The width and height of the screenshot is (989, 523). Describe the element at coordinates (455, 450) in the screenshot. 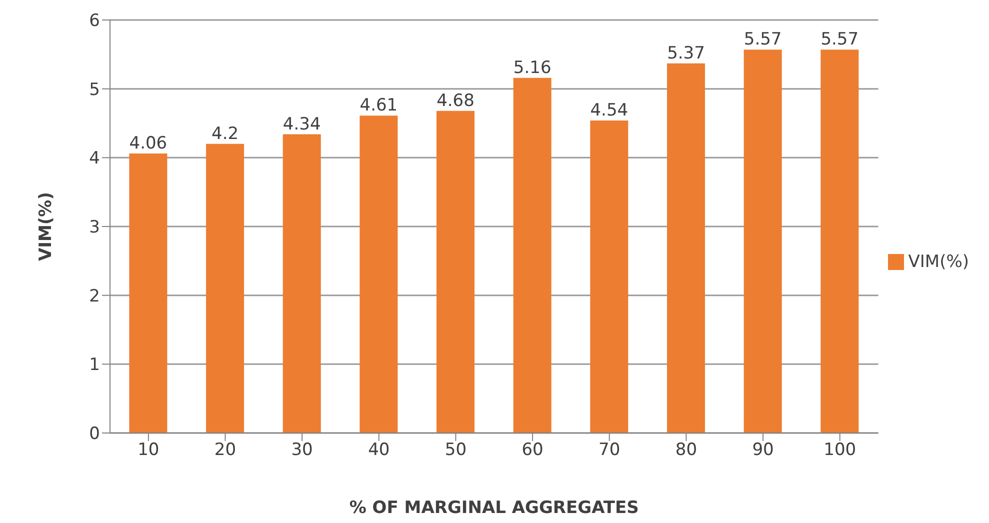

I see `x-tick-label: 50` at that location.